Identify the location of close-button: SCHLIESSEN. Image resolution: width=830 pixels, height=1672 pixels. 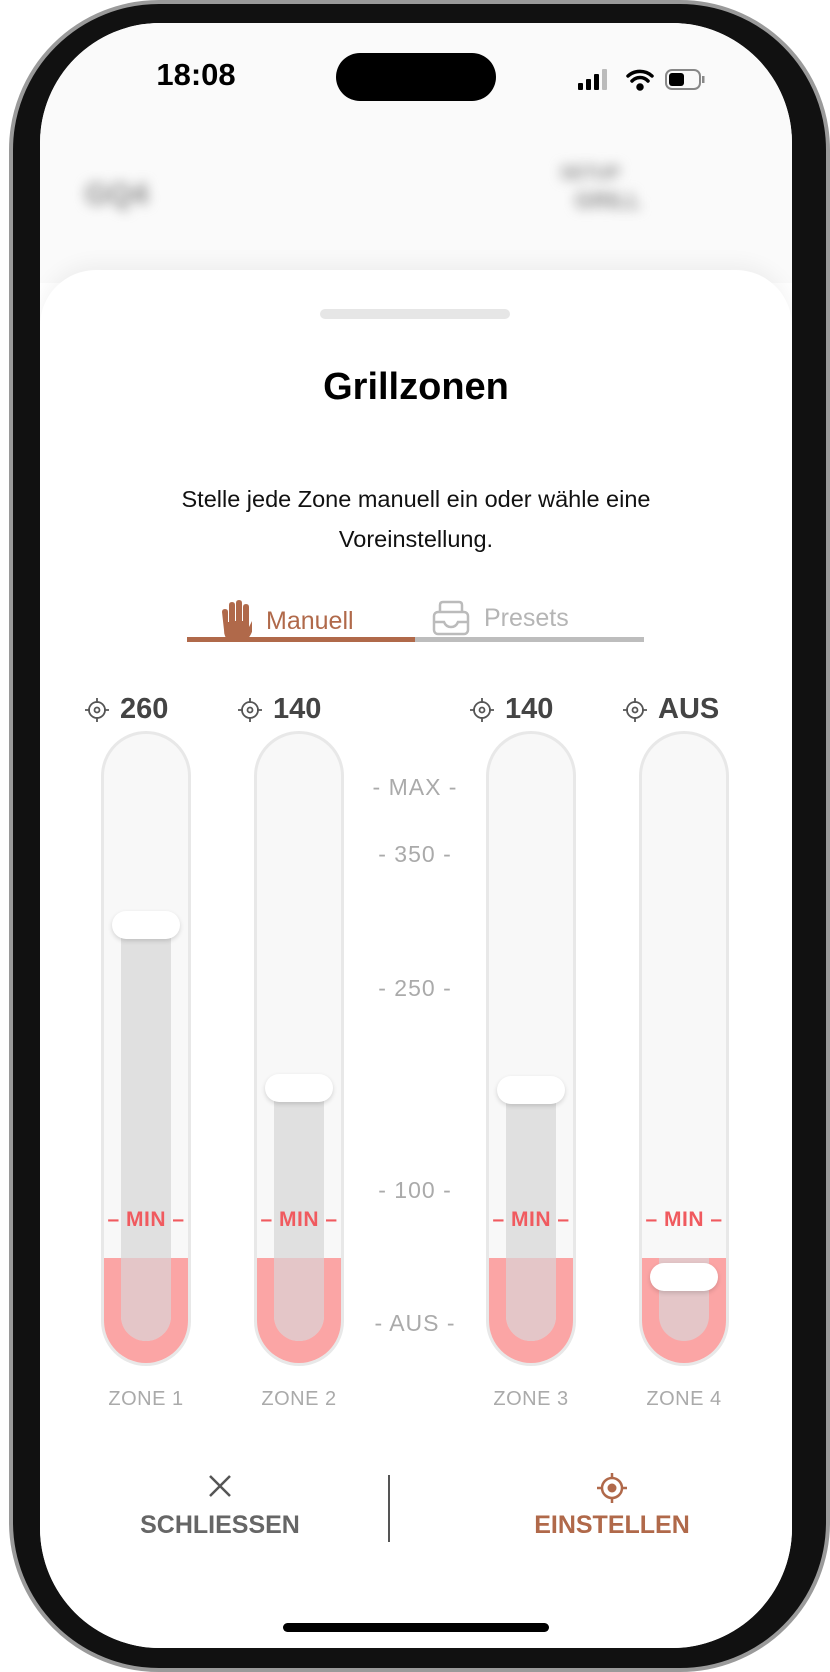
(220, 1525).